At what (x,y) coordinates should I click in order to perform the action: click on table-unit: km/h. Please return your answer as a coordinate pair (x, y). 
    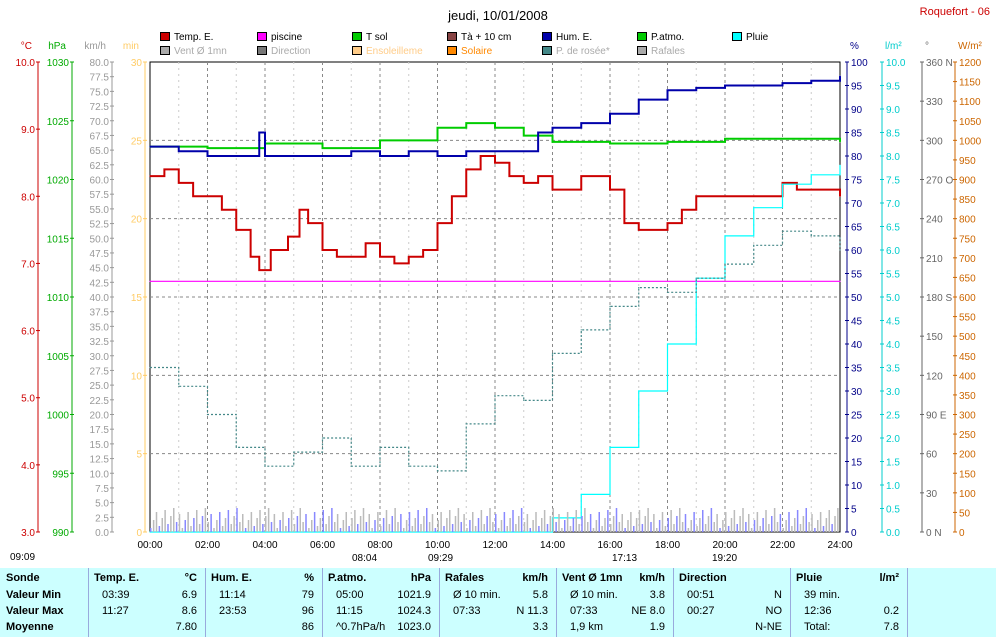
    Looking at the image, I should click on (535, 578).